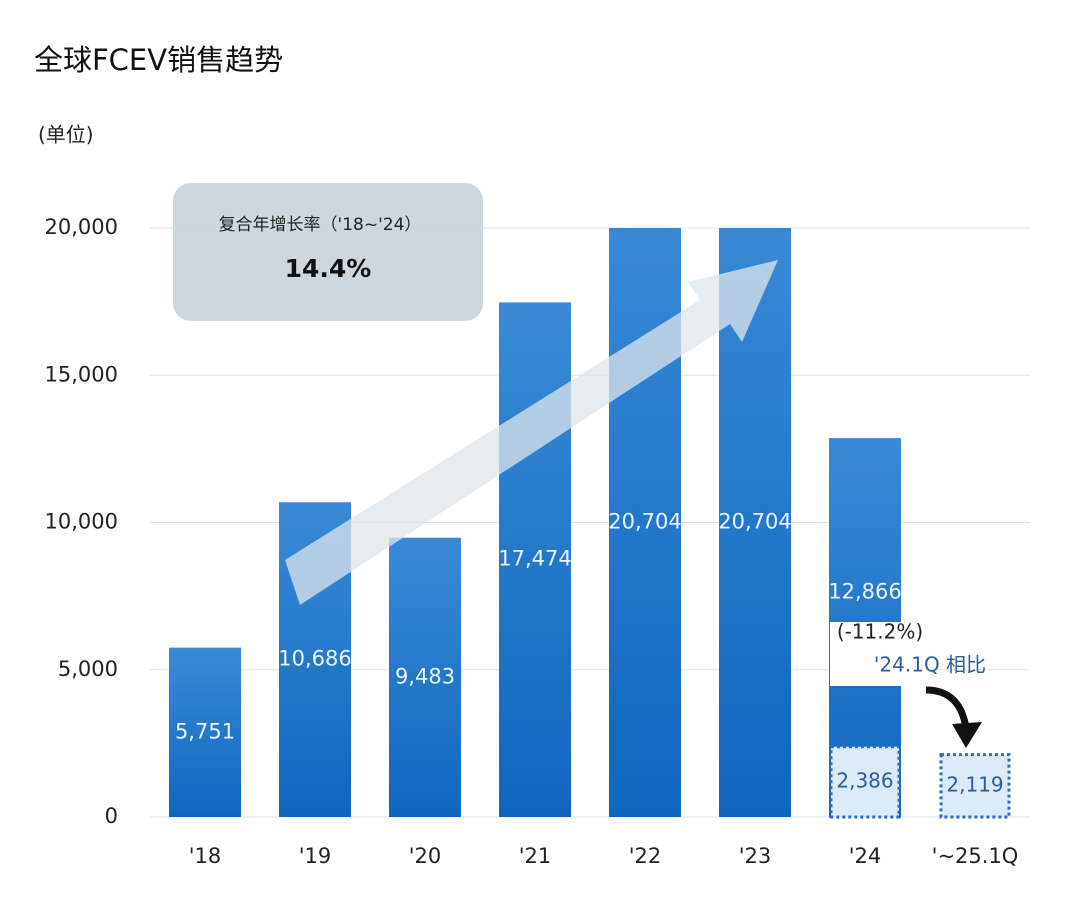 The width and height of the screenshot is (1080, 904). I want to click on x-tick-label: '24, so click(865, 856).